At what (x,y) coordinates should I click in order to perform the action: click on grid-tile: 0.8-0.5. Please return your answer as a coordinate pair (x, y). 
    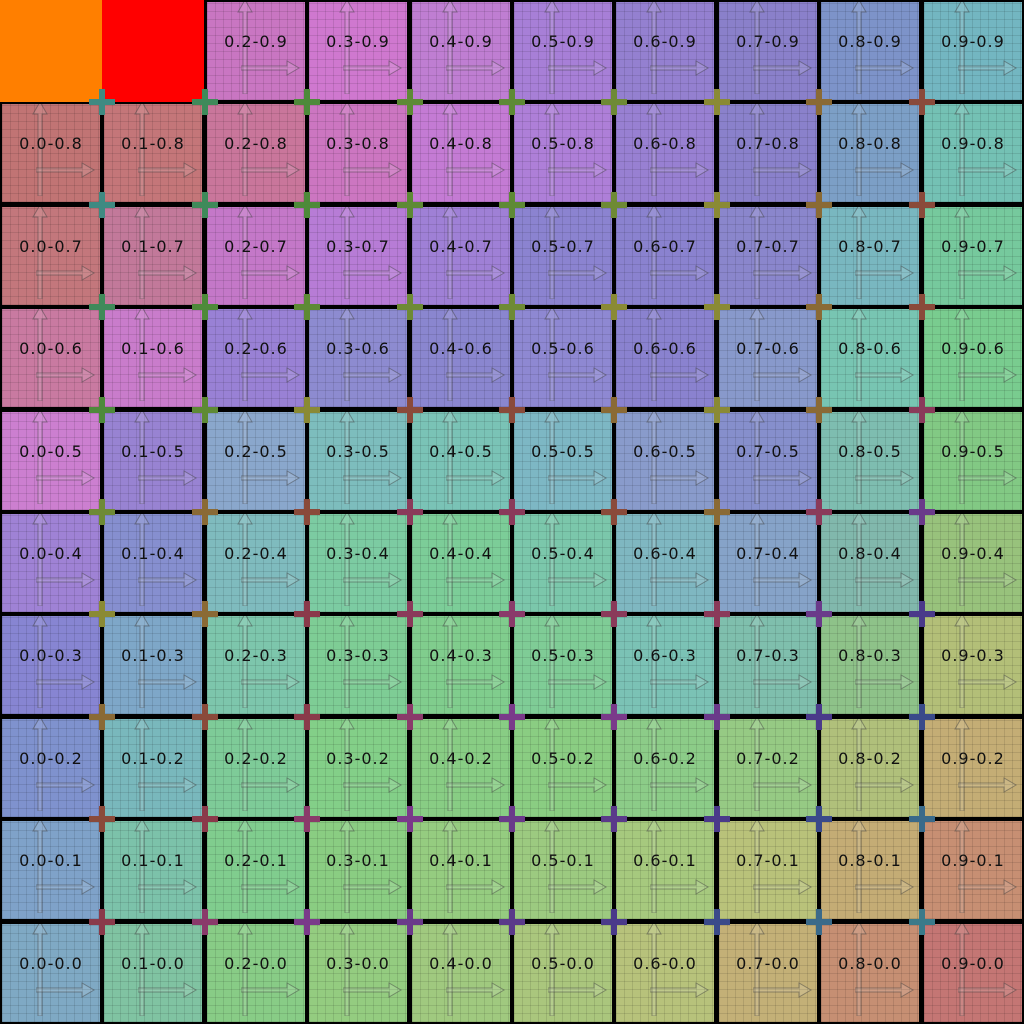
    Looking at the image, I should click on (870, 461).